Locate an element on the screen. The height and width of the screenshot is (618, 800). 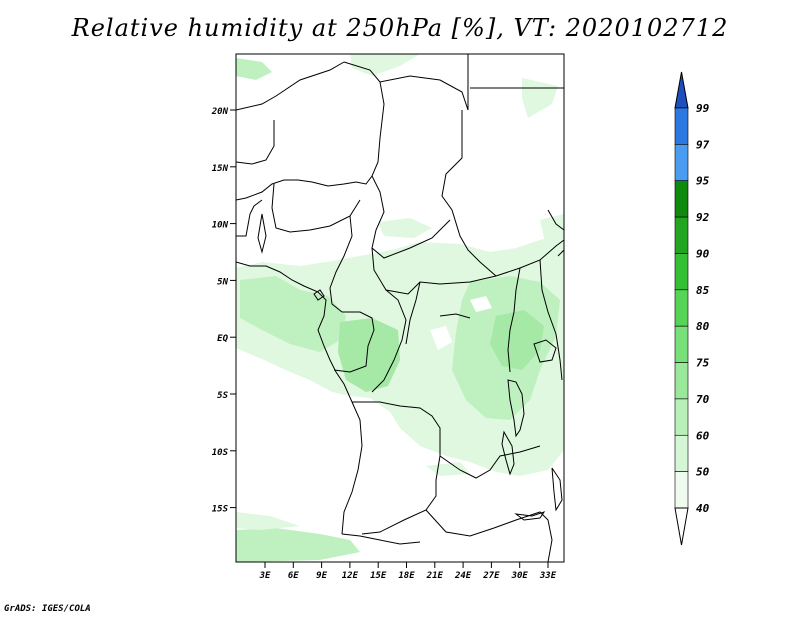
lon-label: 9E is located at coordinates (321, 576).